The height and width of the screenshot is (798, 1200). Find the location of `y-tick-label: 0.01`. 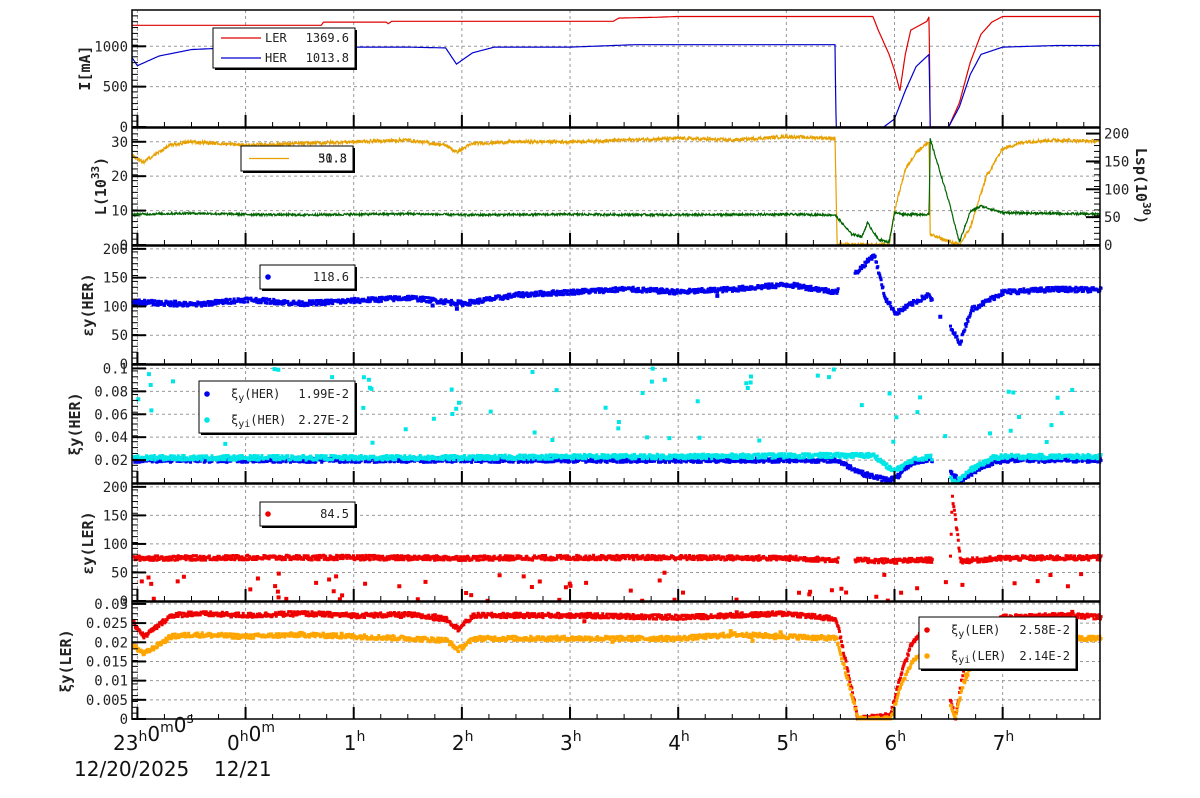

y-tick-label: 0.01 is located at coordinates (111, 682).